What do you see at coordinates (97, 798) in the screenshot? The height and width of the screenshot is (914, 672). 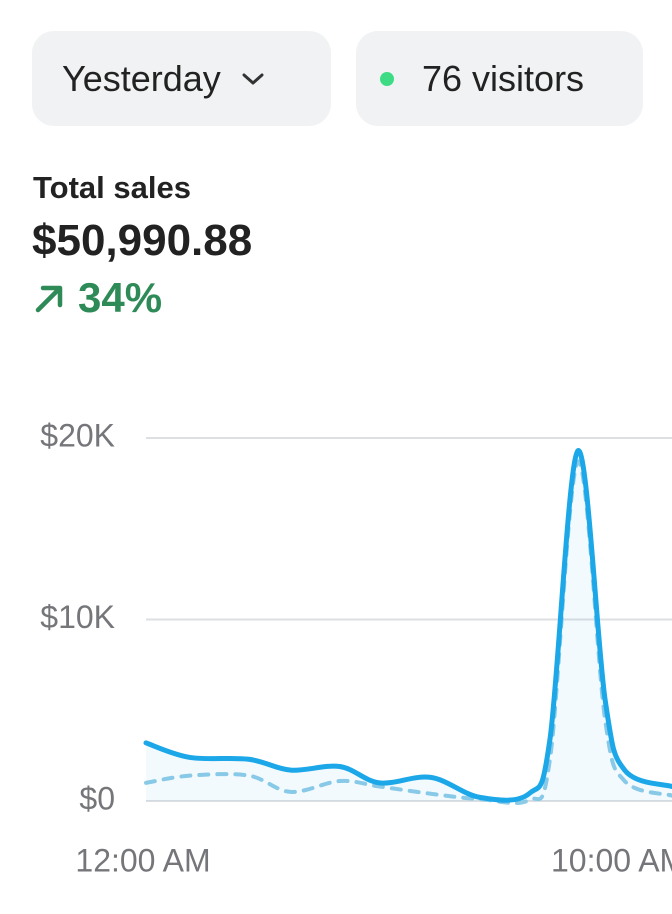 I see `y-tick-label: $0` at bounding box center [97, 798].